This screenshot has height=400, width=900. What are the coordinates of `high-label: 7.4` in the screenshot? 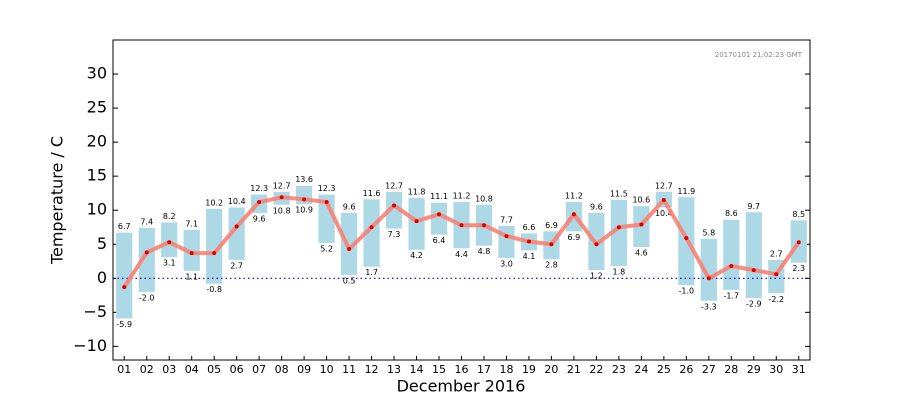 It's located at (146, 221).